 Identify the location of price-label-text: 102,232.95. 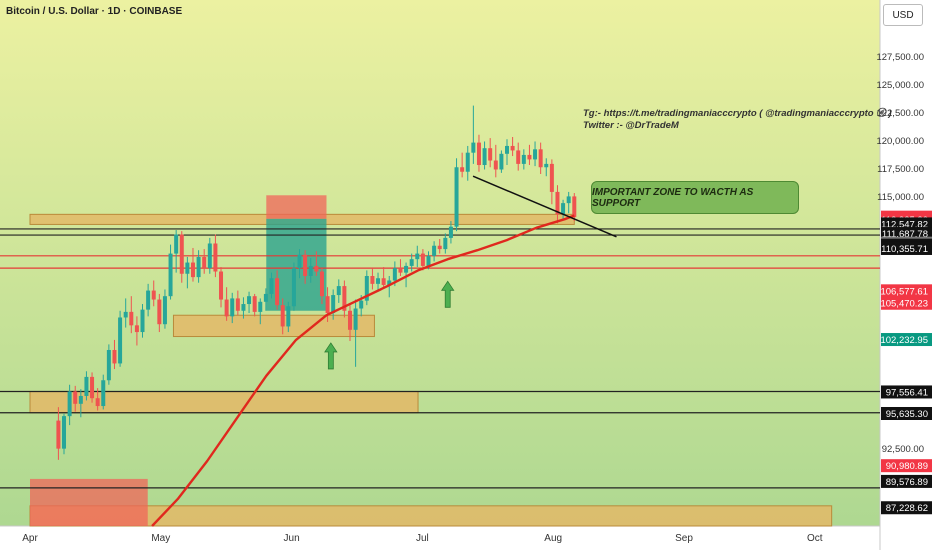
(904, 340).